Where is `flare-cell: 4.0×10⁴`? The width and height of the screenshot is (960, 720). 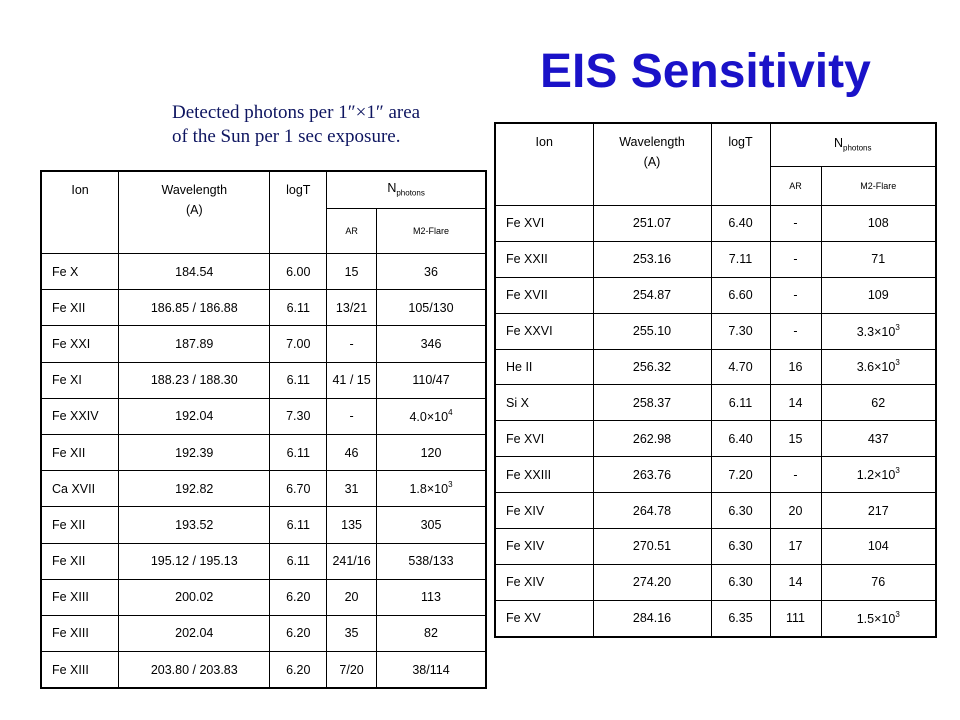
flare-cell: 4.0×10⁴ is located at coordinates (431, 416).